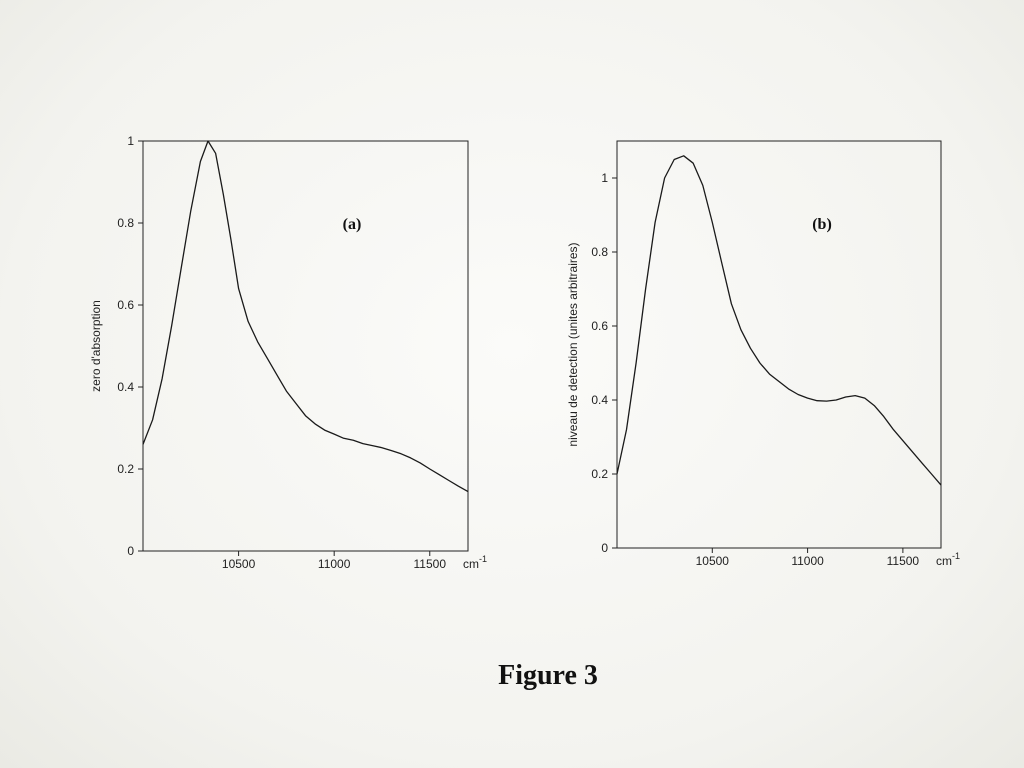 Image resolution: width=1024 pixels, height=768 pixels. Describe the element at coordinates (239, 564) in the screenshot. I see `x-tick-label-a-0: 10500` at that location.